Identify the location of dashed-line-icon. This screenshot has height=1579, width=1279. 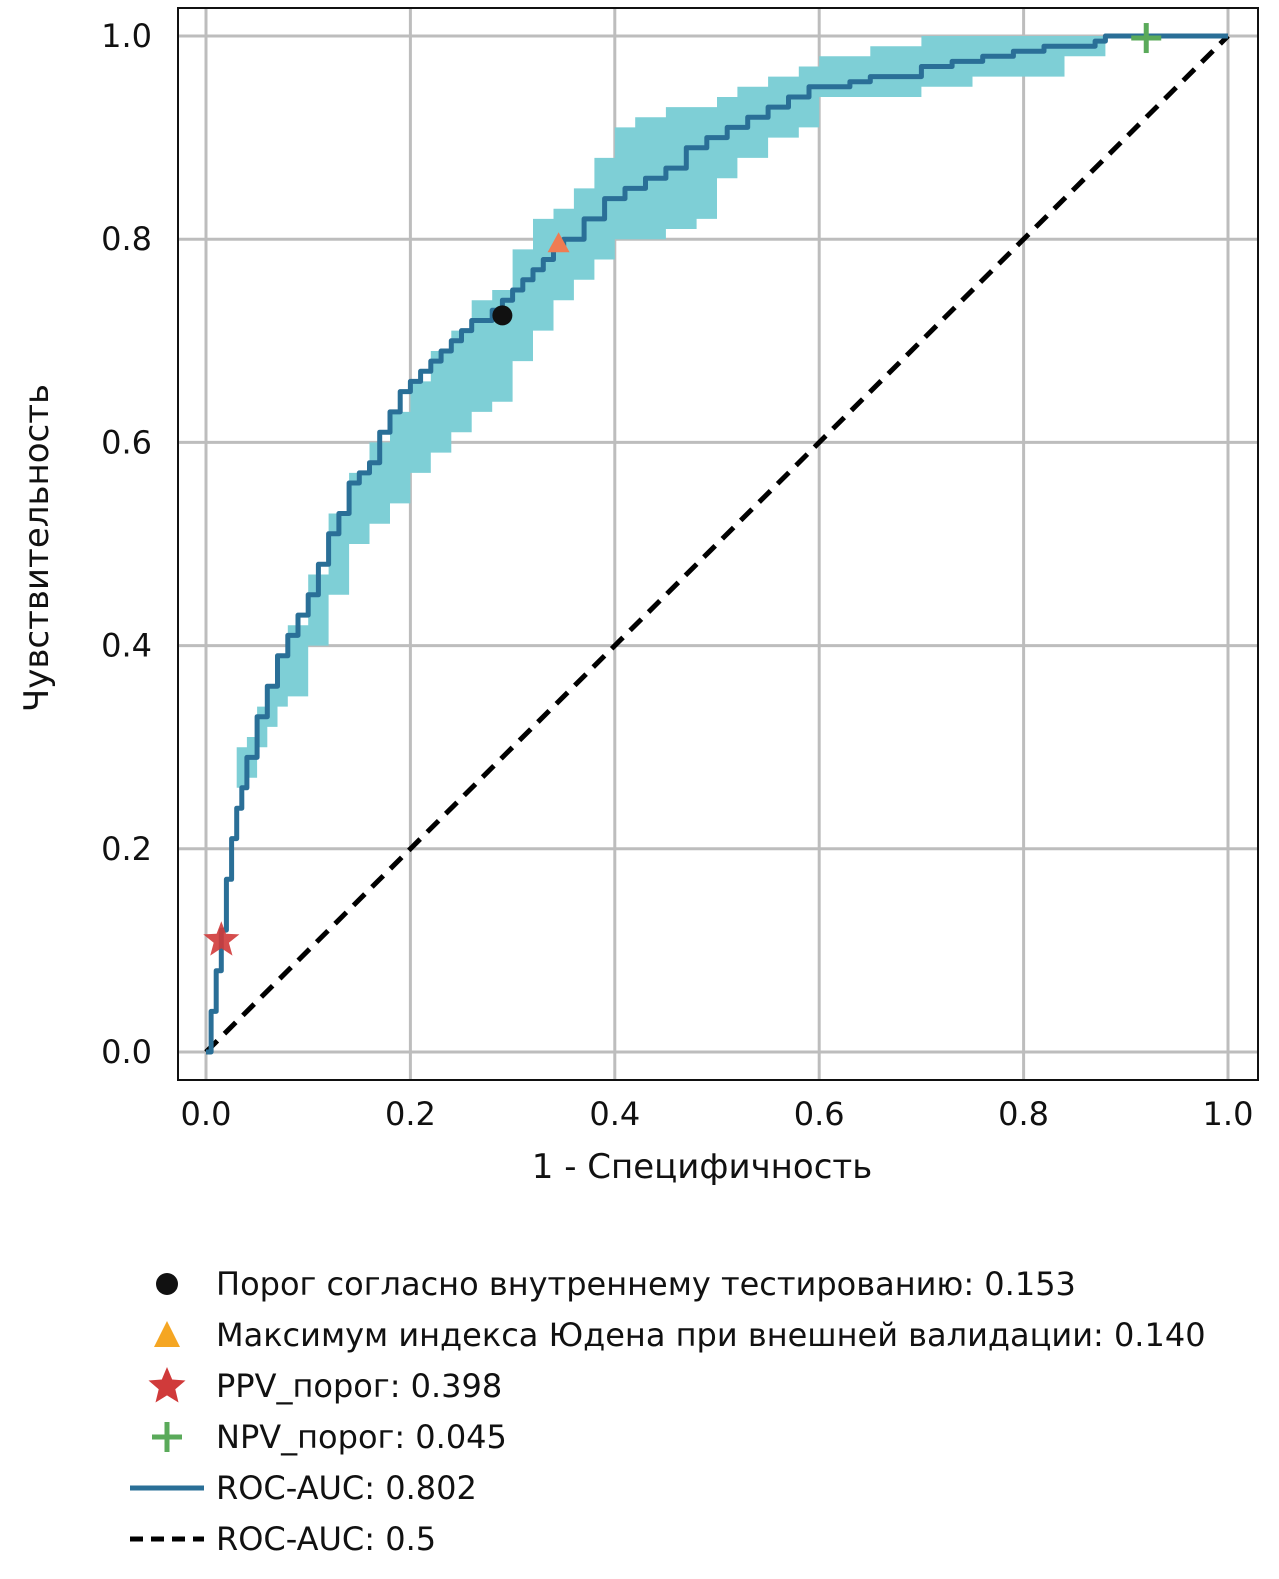
(167, 1538).